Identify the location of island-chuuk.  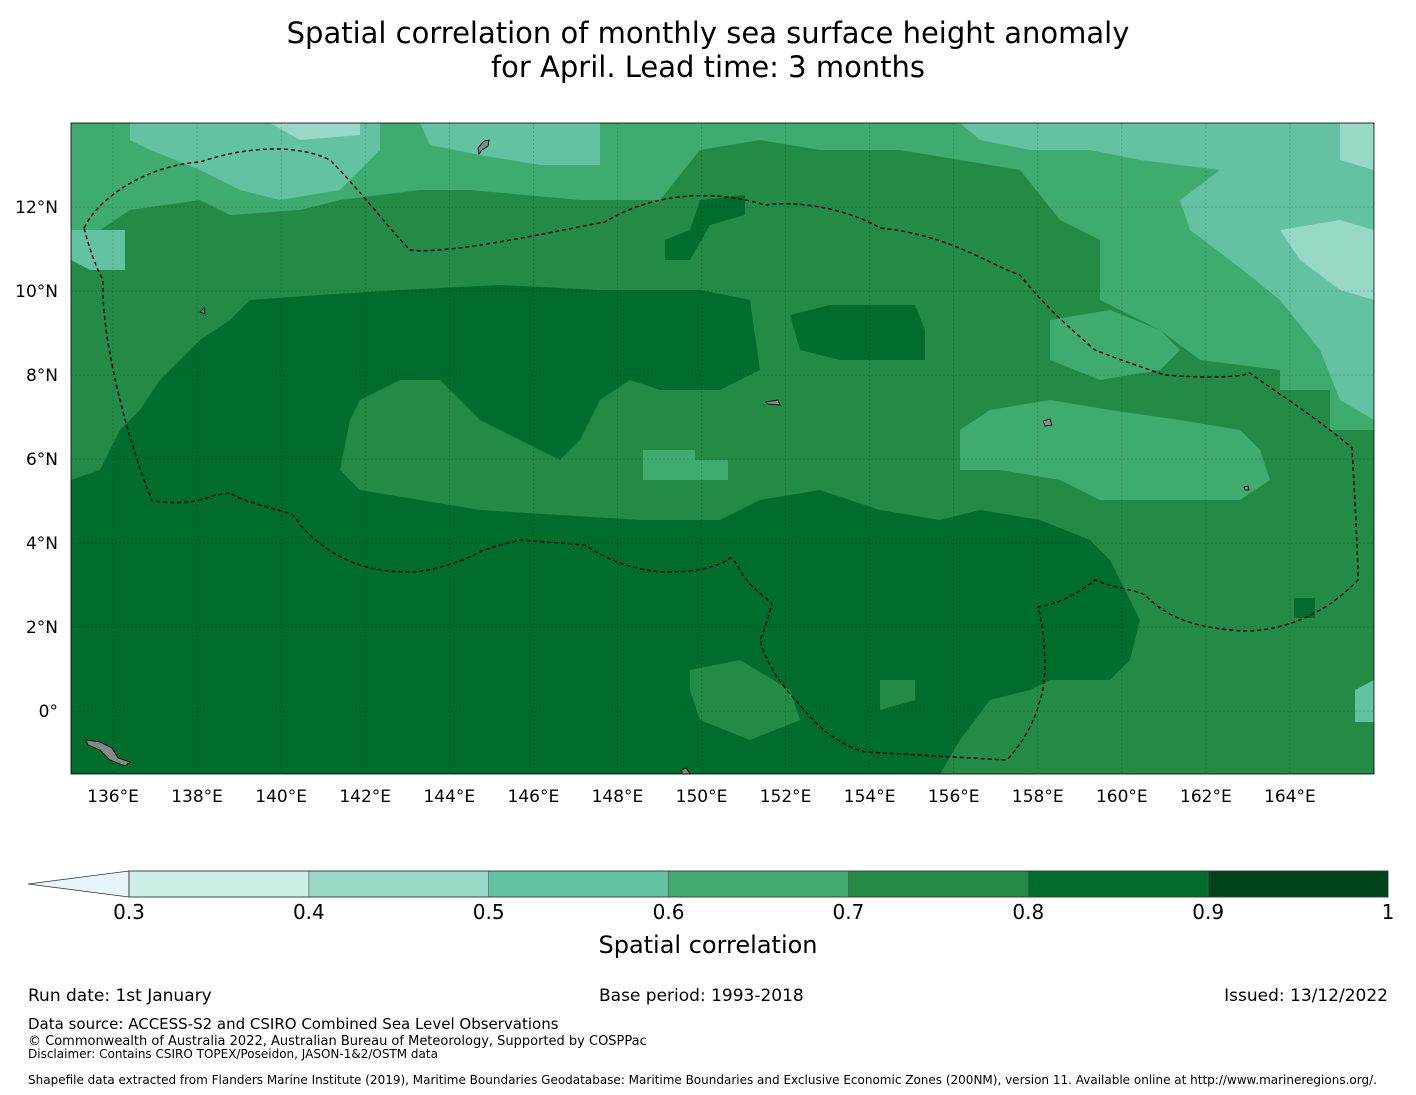
(773, 402).